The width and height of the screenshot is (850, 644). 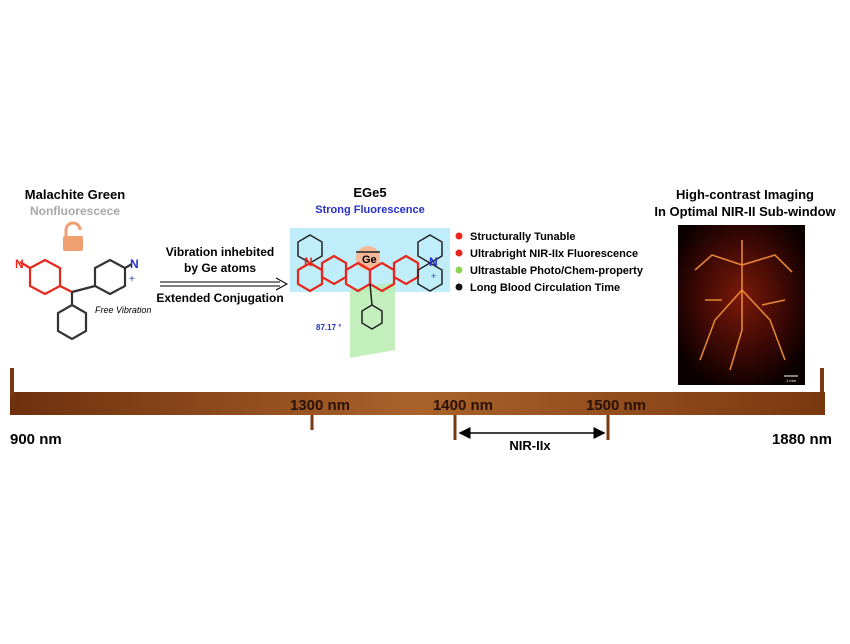 What do you see at coordinates (530, 445) in the screenshot?
I see `window-label: NIR-IIx` at bounding box center [530, 445].